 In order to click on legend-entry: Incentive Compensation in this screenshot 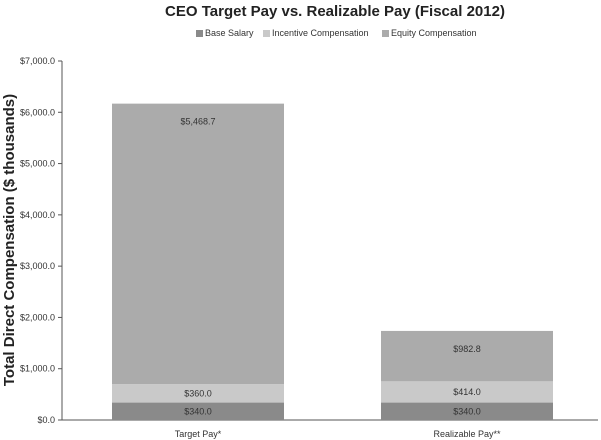, I will do `click(320, 33)`.